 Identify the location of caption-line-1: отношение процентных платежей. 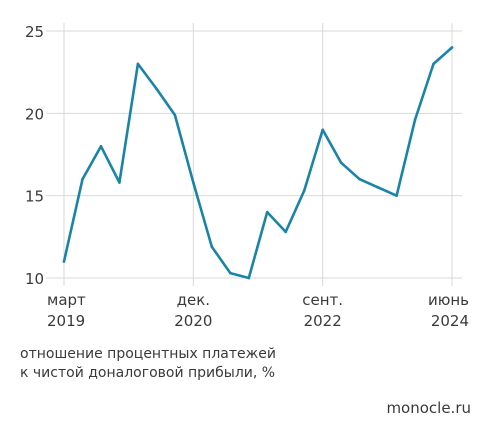
(148, 354).